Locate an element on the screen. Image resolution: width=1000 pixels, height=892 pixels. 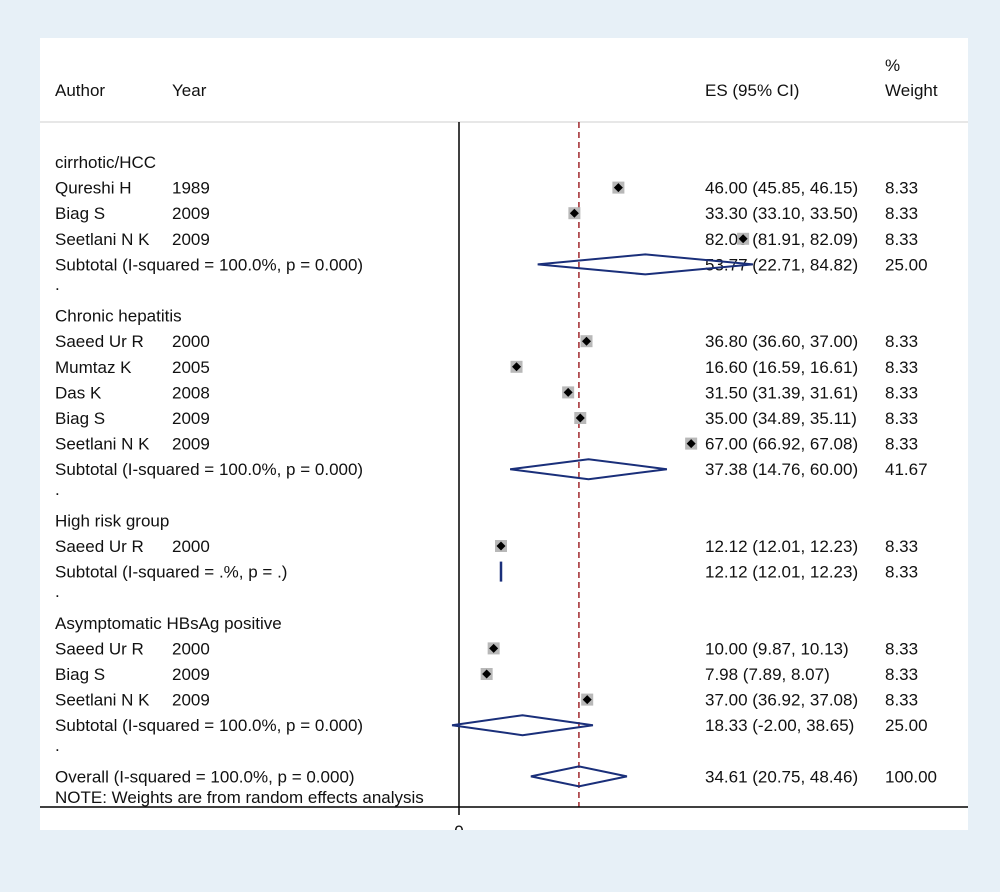
study-es: 7.98 (7.89, 8.07) is located at coordinates (767, 674).